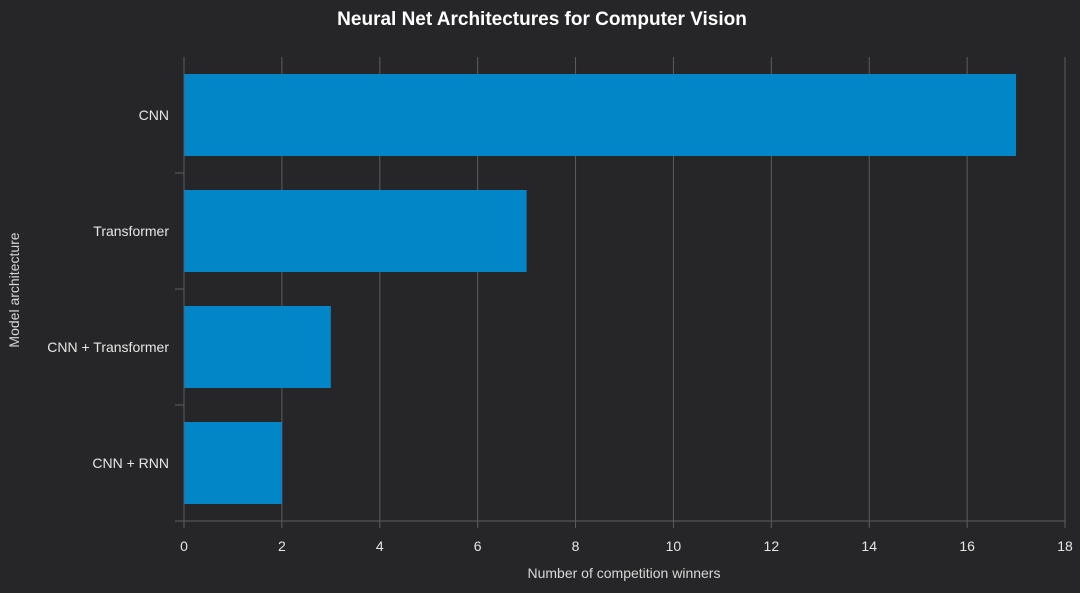 This screenshot has height=593, width=1080. Describe the element at coordinates (380, 546) in the screenshot. I see `x-tick-label: 4` at that location.